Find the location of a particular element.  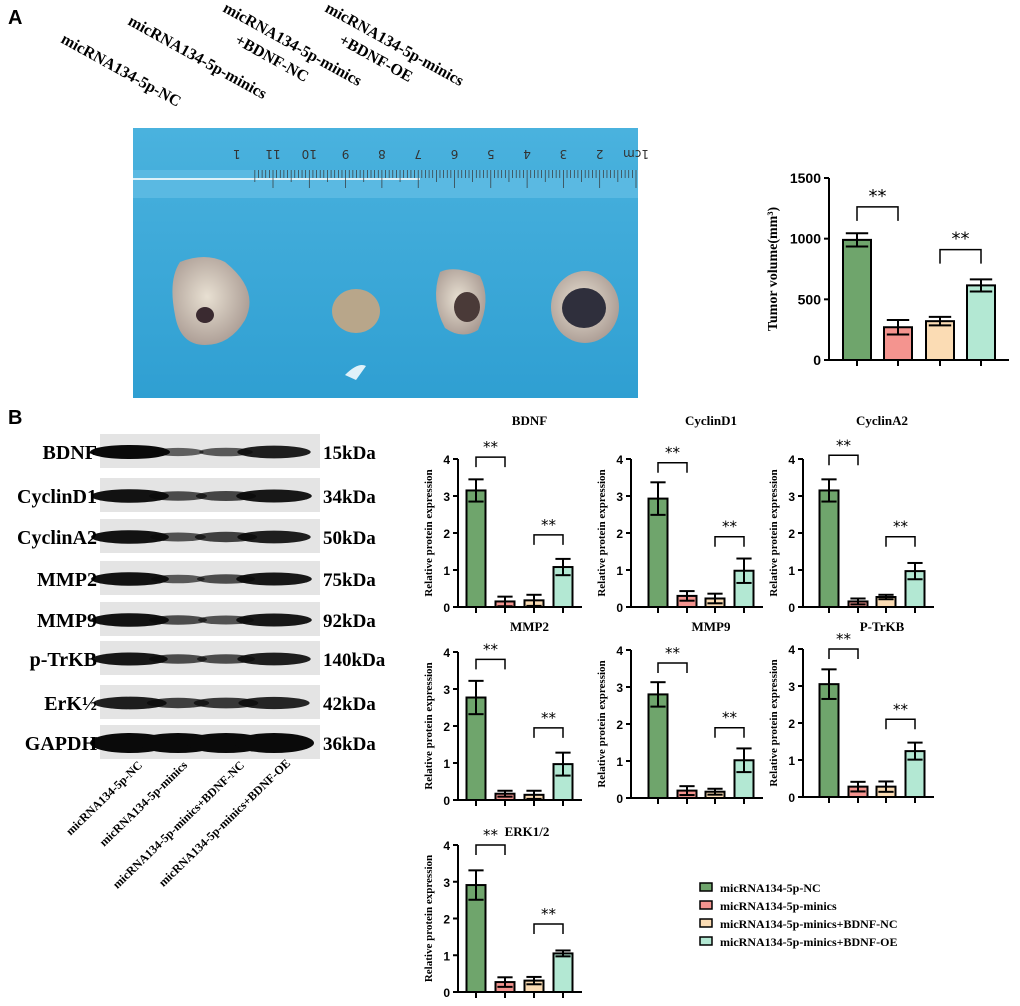

blot-size-label: 42kDa is located at coordinates (349, 704).